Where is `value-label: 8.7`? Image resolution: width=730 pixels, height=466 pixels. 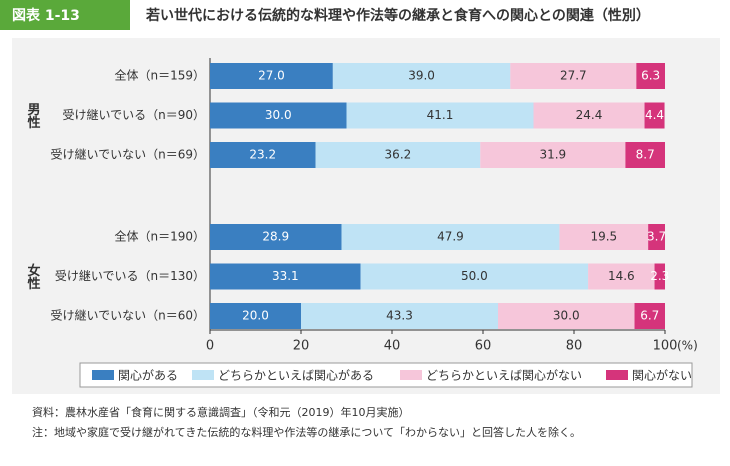 value-label: 8.7 is located at coordinates (645, 155).